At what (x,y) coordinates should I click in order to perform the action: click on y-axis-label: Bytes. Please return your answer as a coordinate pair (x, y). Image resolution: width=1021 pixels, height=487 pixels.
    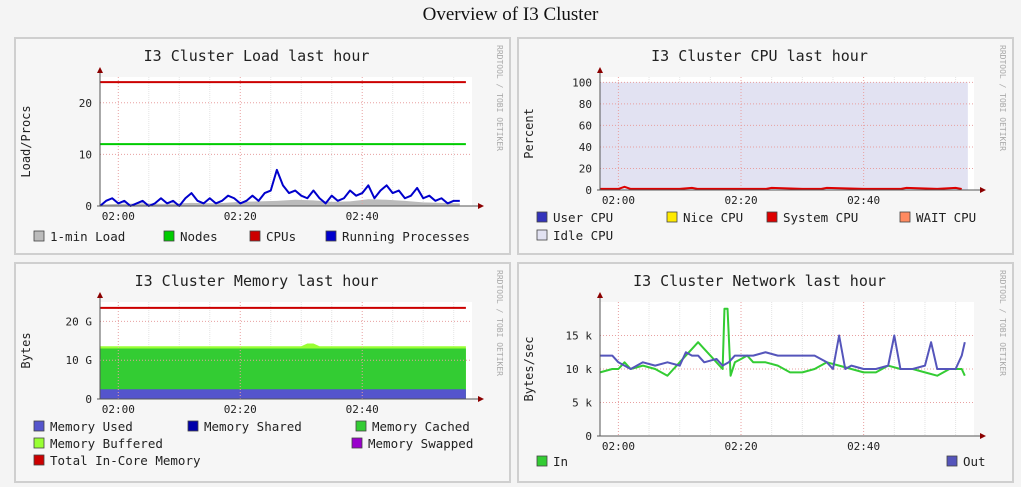
    Looking at the image, I should click on (26, 350).